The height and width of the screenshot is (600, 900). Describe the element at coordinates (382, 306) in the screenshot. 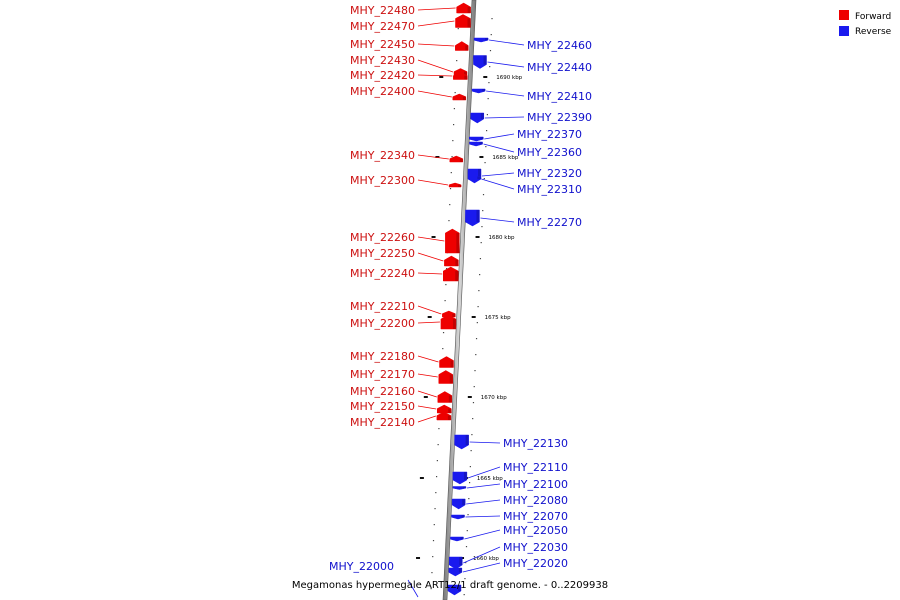

I see `gene-label: MHY_22210` at that location.